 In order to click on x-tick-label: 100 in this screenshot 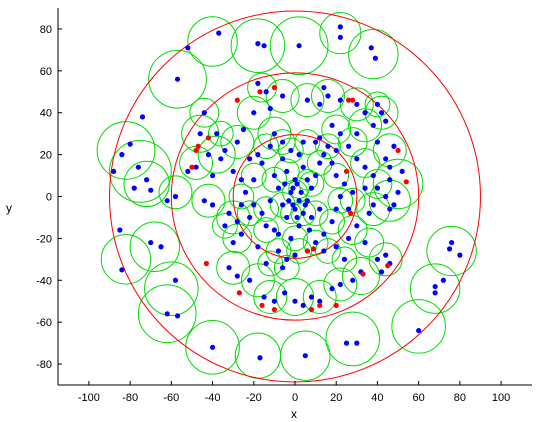, I will do `click(501, 398)`.